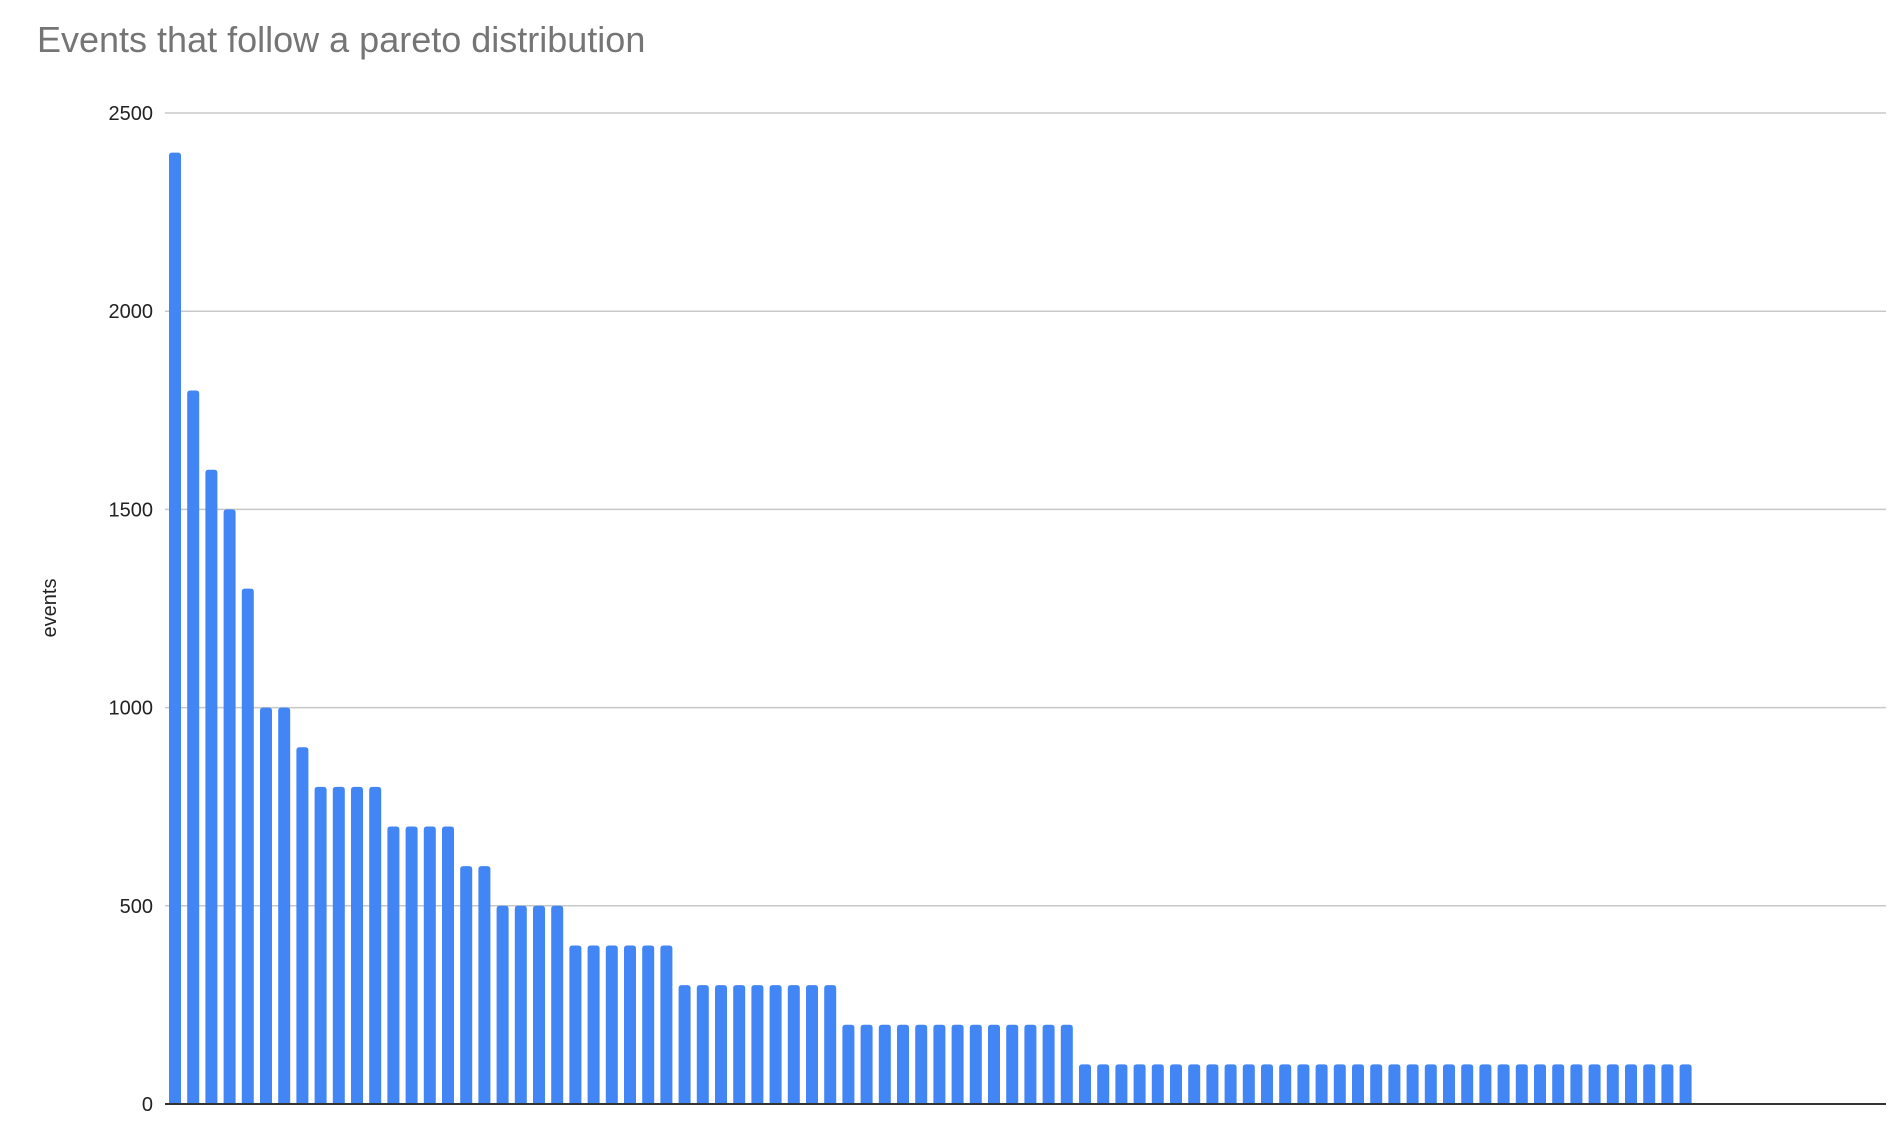 Image resolution: width=1904 pixels, height=1136 pixels. What do you see at coordinates (50, 608) in the screenshot?
I see `y-axis-label: events` at bounding box center [50, 608].